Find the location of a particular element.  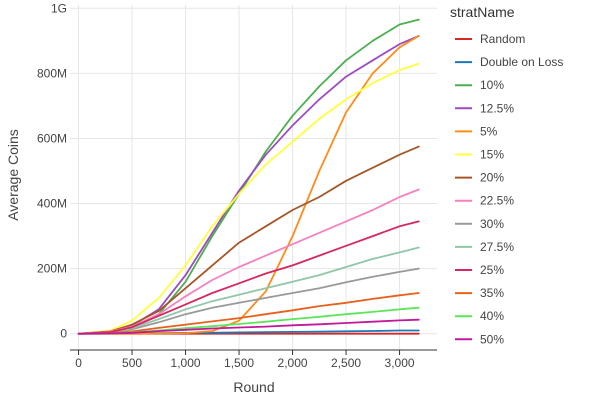

legend-label: 12.5% is located at coordinates (497, 108).